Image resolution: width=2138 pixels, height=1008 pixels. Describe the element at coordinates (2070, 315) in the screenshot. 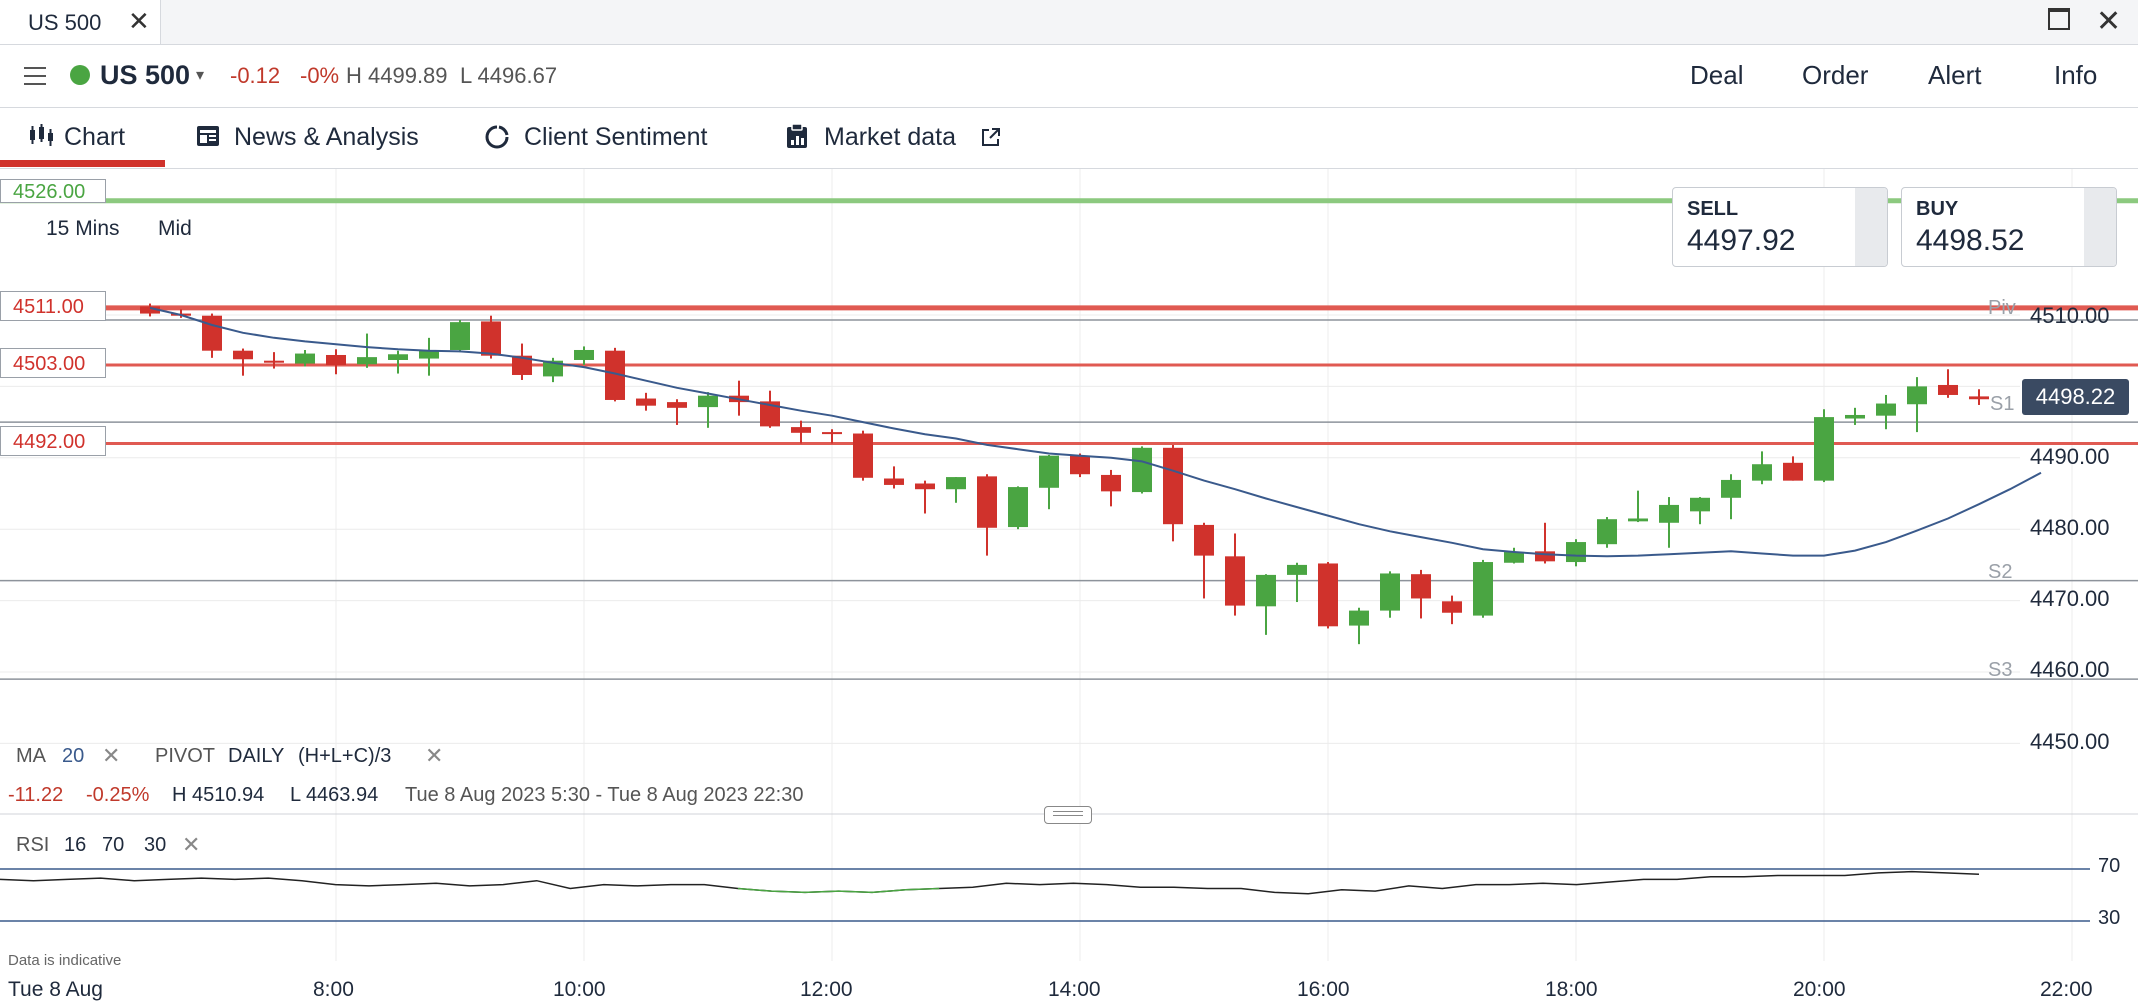

I see `y-tick-label: 4510.00` at that location.